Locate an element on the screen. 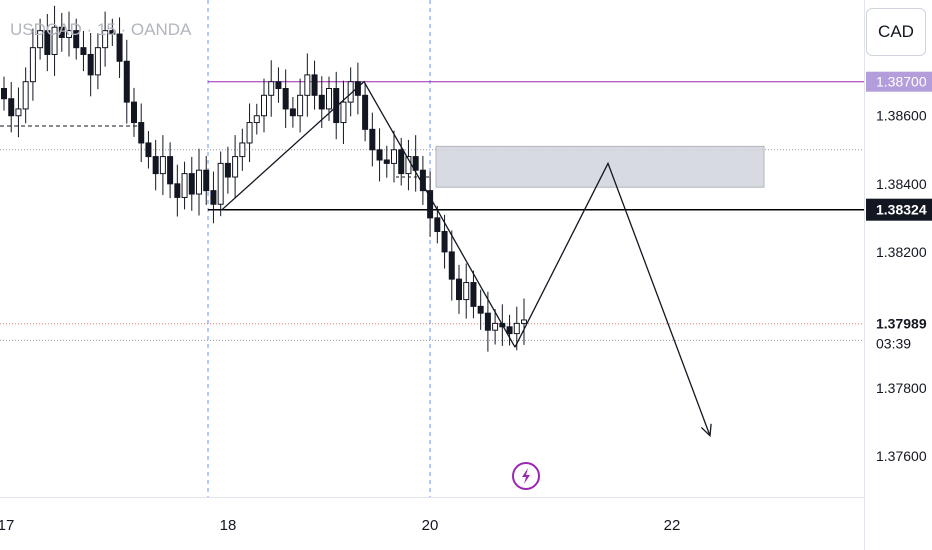  projection-path is located at coordinates (612, 298).